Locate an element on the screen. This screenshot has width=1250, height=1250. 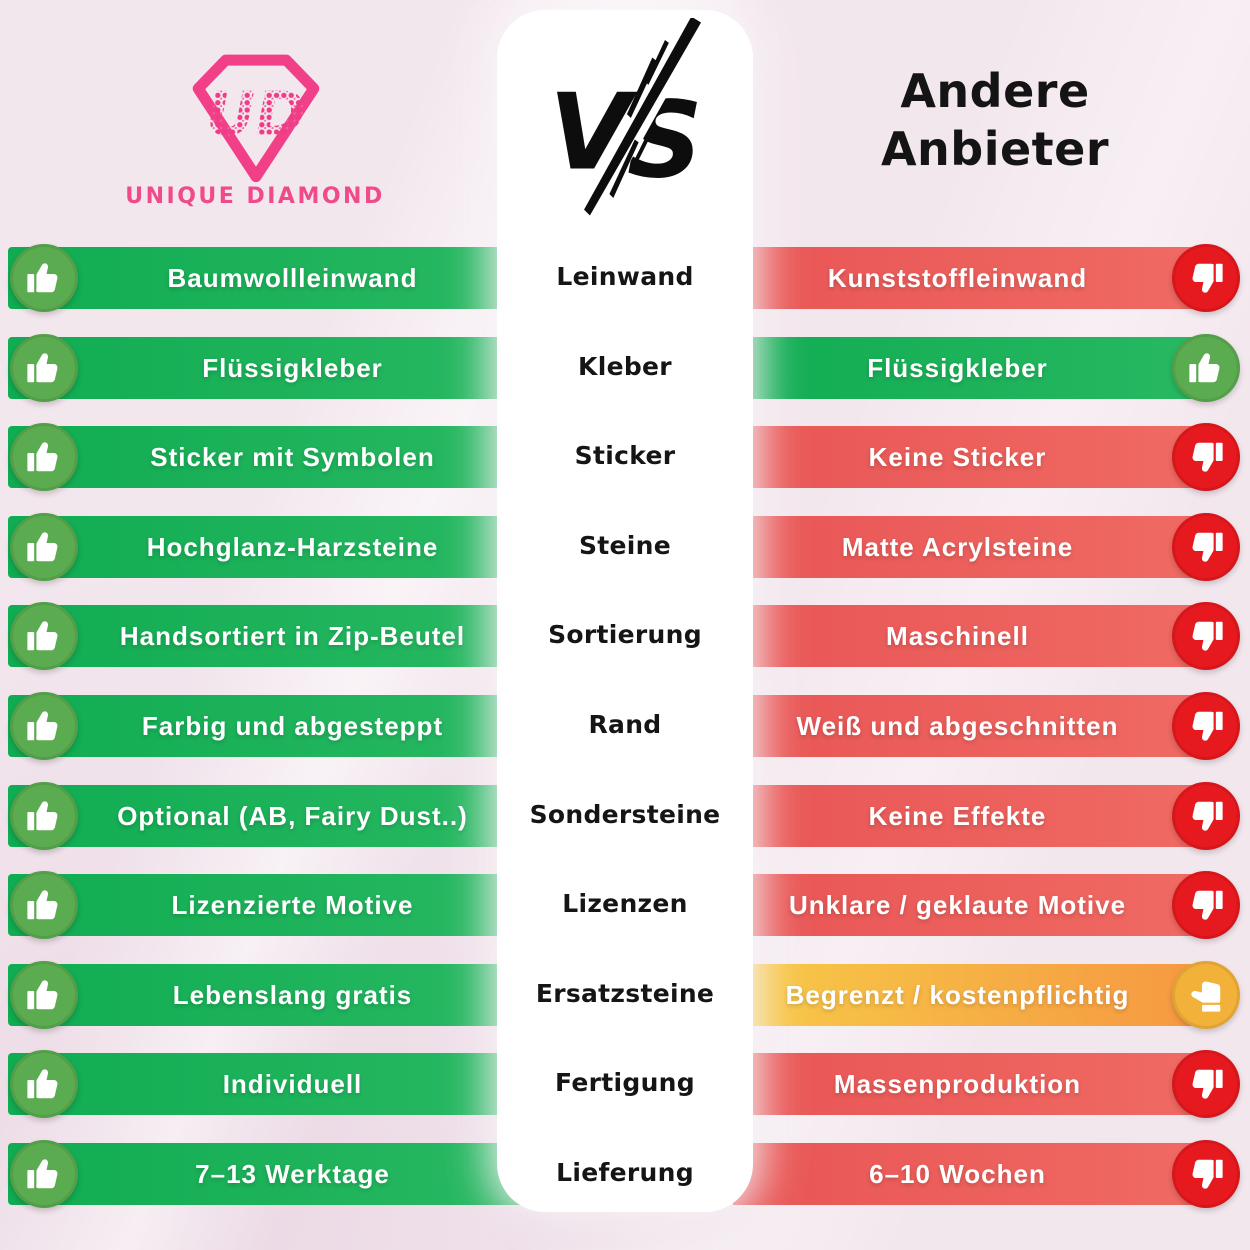
feature-text-brand: Hochglanz-Harzsteine is located at coordinates (292, 546).